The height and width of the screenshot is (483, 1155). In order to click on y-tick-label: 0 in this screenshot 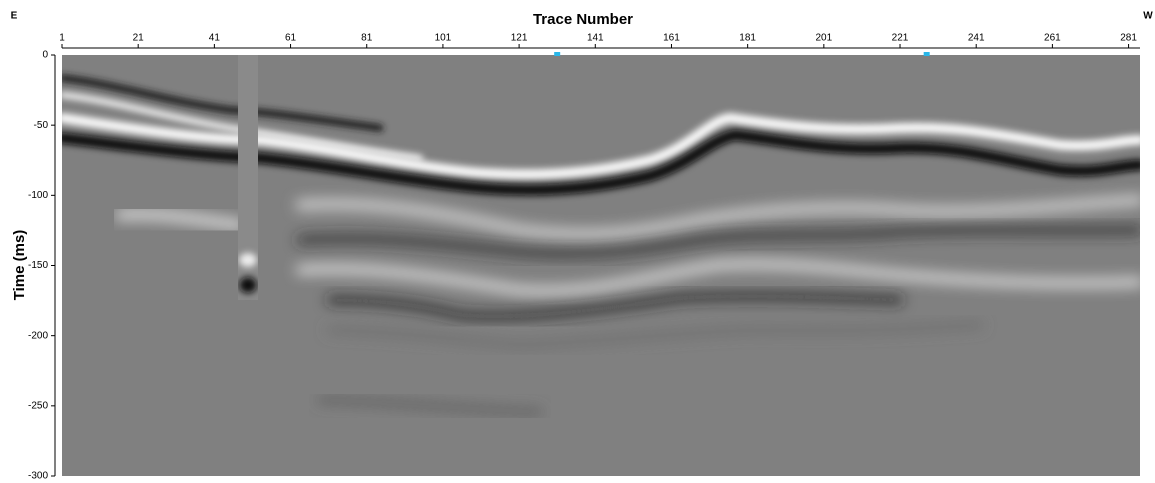, I will do `click(45, 55)`.